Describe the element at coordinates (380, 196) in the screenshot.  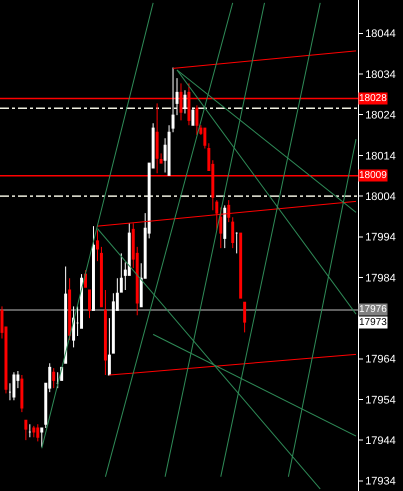
I see `y-tick-label: 18004` at that location.